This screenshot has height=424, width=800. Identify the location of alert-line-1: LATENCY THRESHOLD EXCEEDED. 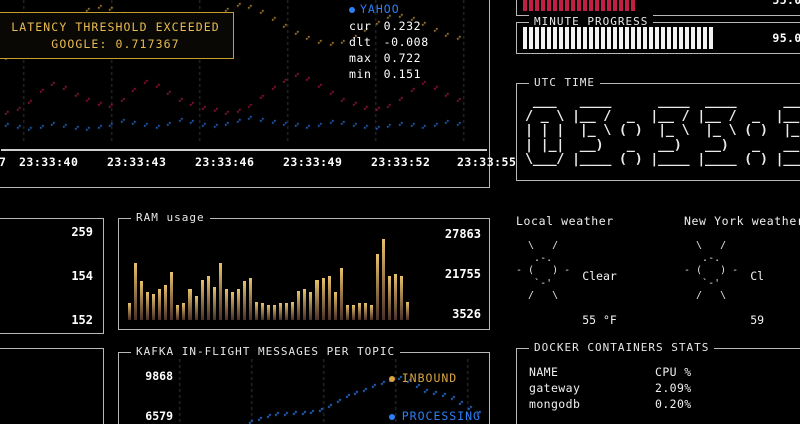
(115, 26).